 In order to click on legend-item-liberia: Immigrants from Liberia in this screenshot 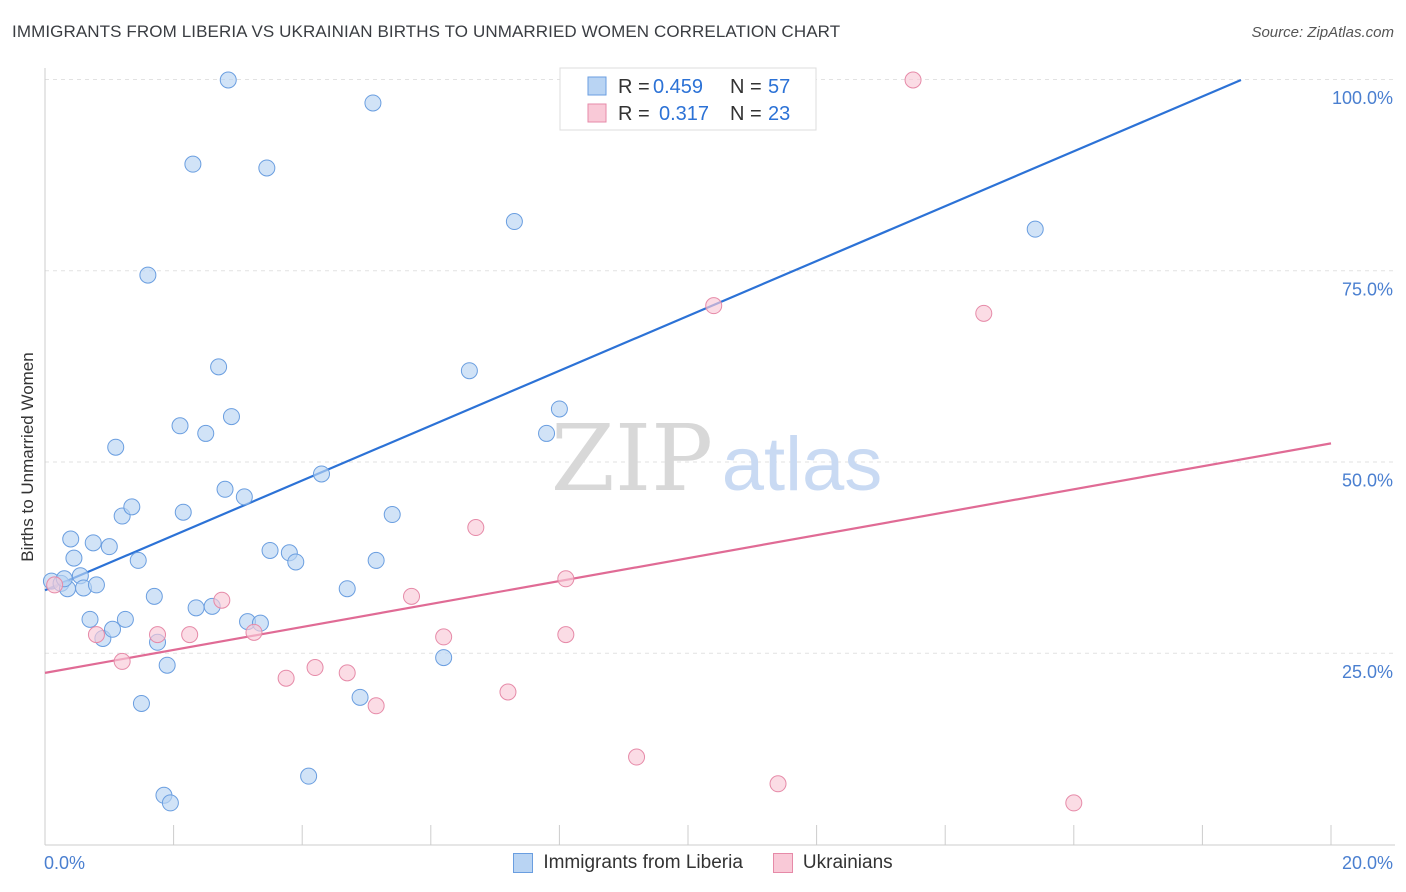, I will do `click(628, 863)`.